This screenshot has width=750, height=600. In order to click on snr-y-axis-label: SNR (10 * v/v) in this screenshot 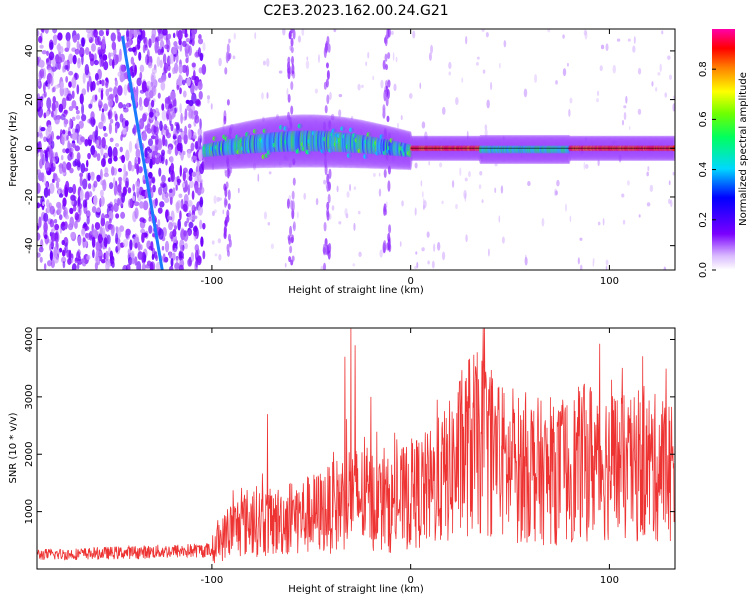, I will do `click(13, 447)`.